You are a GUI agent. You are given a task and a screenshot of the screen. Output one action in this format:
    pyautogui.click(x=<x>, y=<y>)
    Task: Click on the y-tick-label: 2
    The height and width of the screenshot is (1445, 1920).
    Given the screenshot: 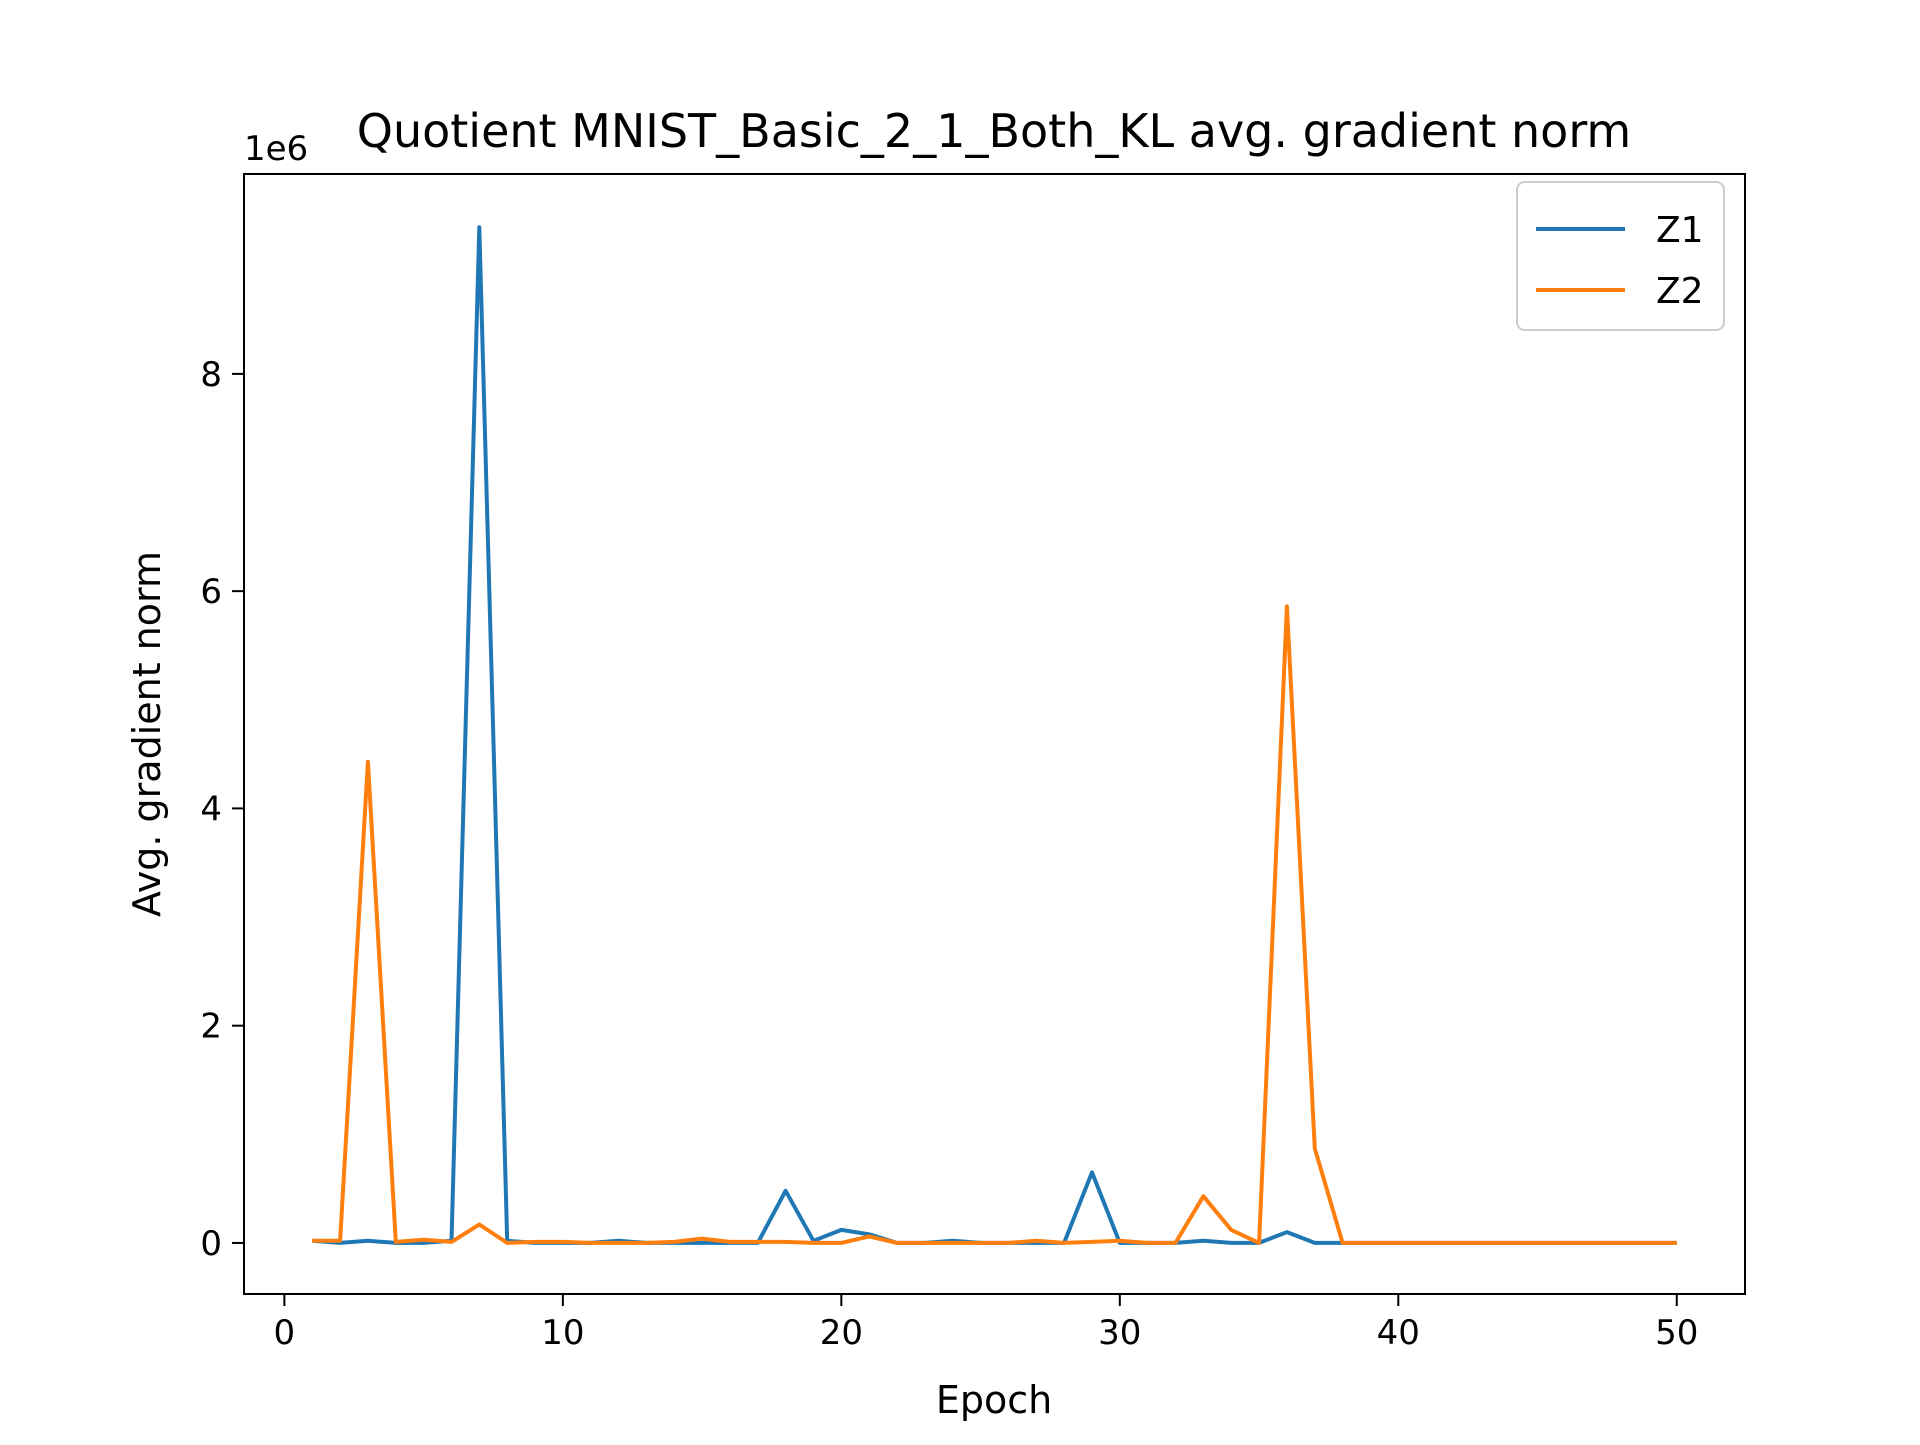 What is the action you would take?
    pyautogui.click(x=211, y=1027)
    